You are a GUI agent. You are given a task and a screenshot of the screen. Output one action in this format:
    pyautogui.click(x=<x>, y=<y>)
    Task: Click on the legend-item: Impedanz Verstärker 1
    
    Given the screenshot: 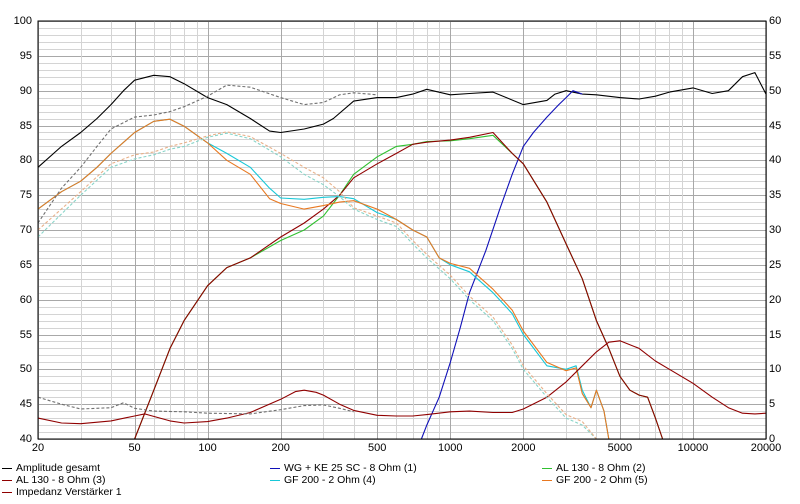 What is the action you would take?
    pyautogui.click(x=62, y=492)
    